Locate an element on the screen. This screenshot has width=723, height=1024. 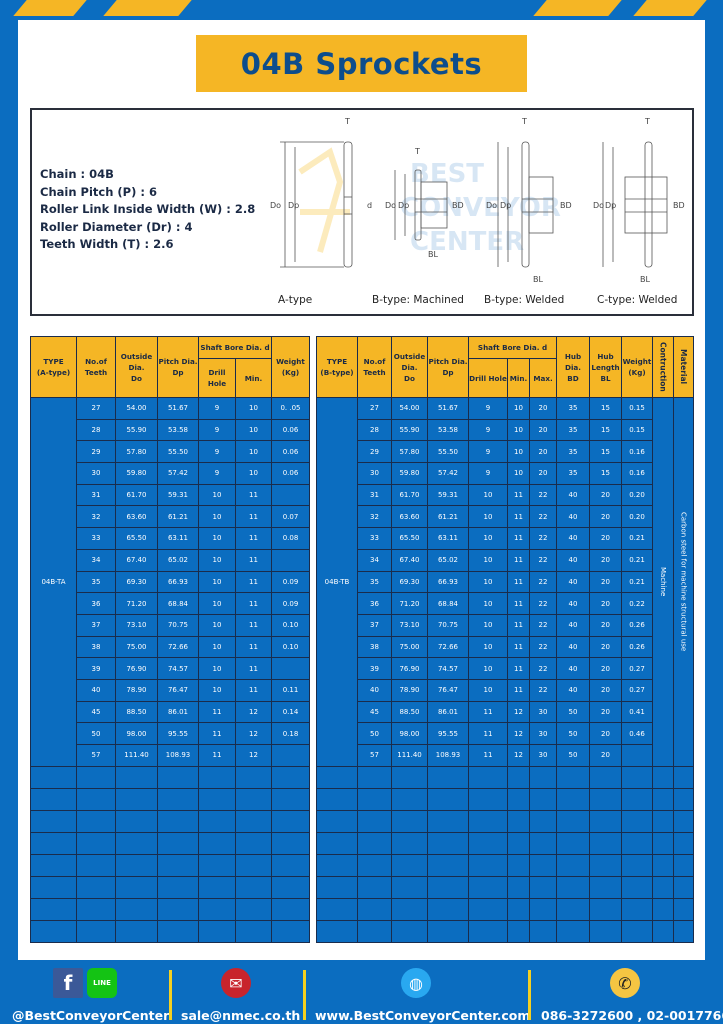
table-cell: 86.01 is located at coordinates (178, 712).